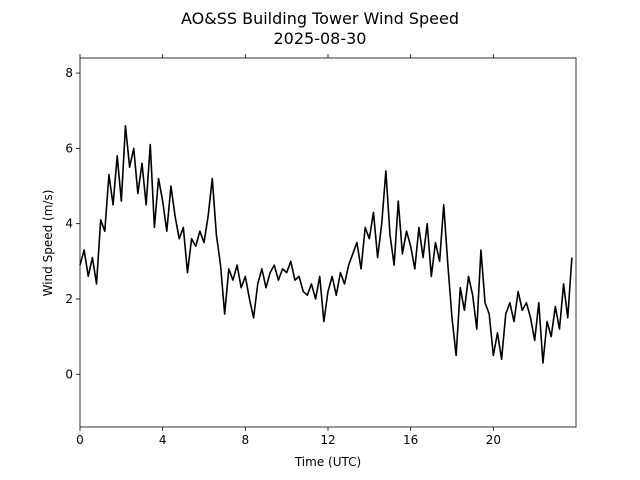 Image resolution: width=640 pixels, height=480 pixels. What do you see at coordinates (69, 73) in the screenshot?
I see `y-tick-label: 8` at bounding box center [69, 73].